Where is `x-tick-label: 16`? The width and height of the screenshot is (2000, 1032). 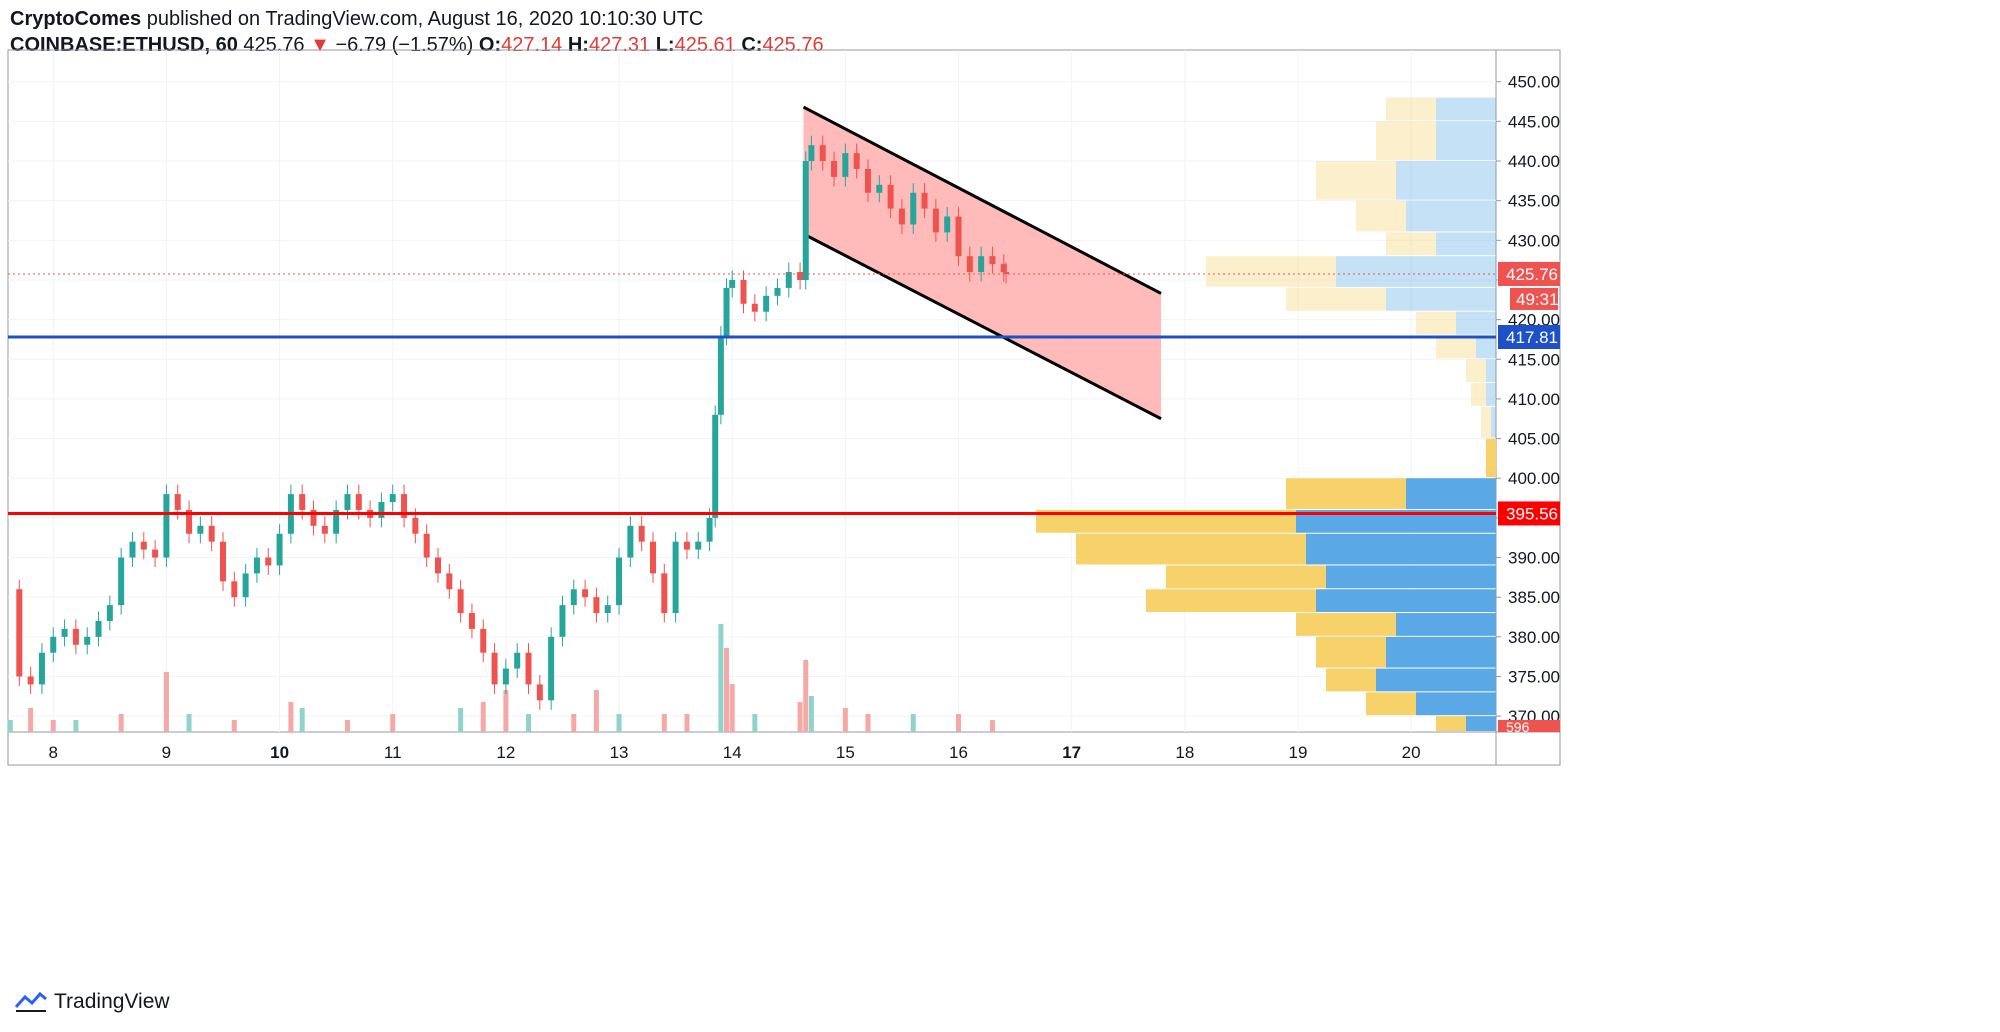 x-tick-label: 16 is located at coordinates (958, 752).